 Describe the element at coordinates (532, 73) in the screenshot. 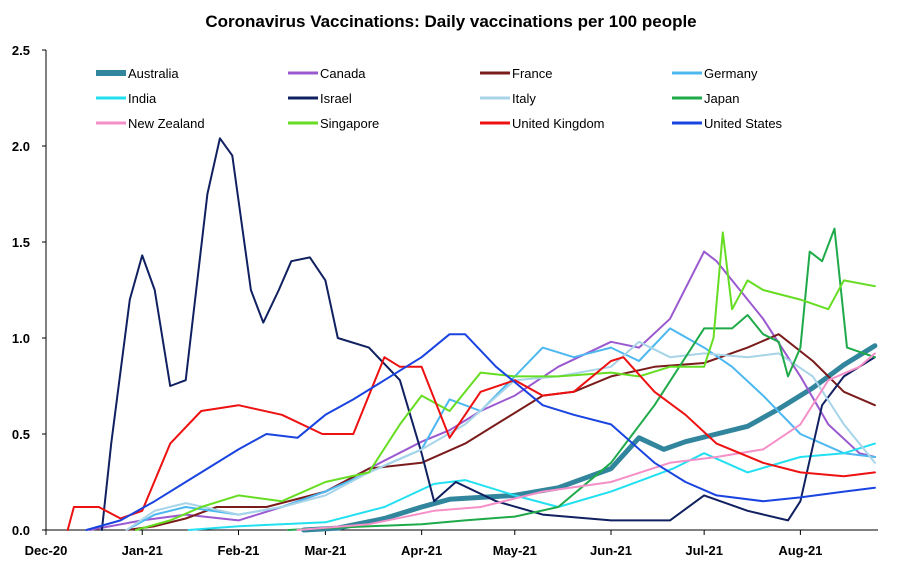

I see `legend-label-france: France` at that location.